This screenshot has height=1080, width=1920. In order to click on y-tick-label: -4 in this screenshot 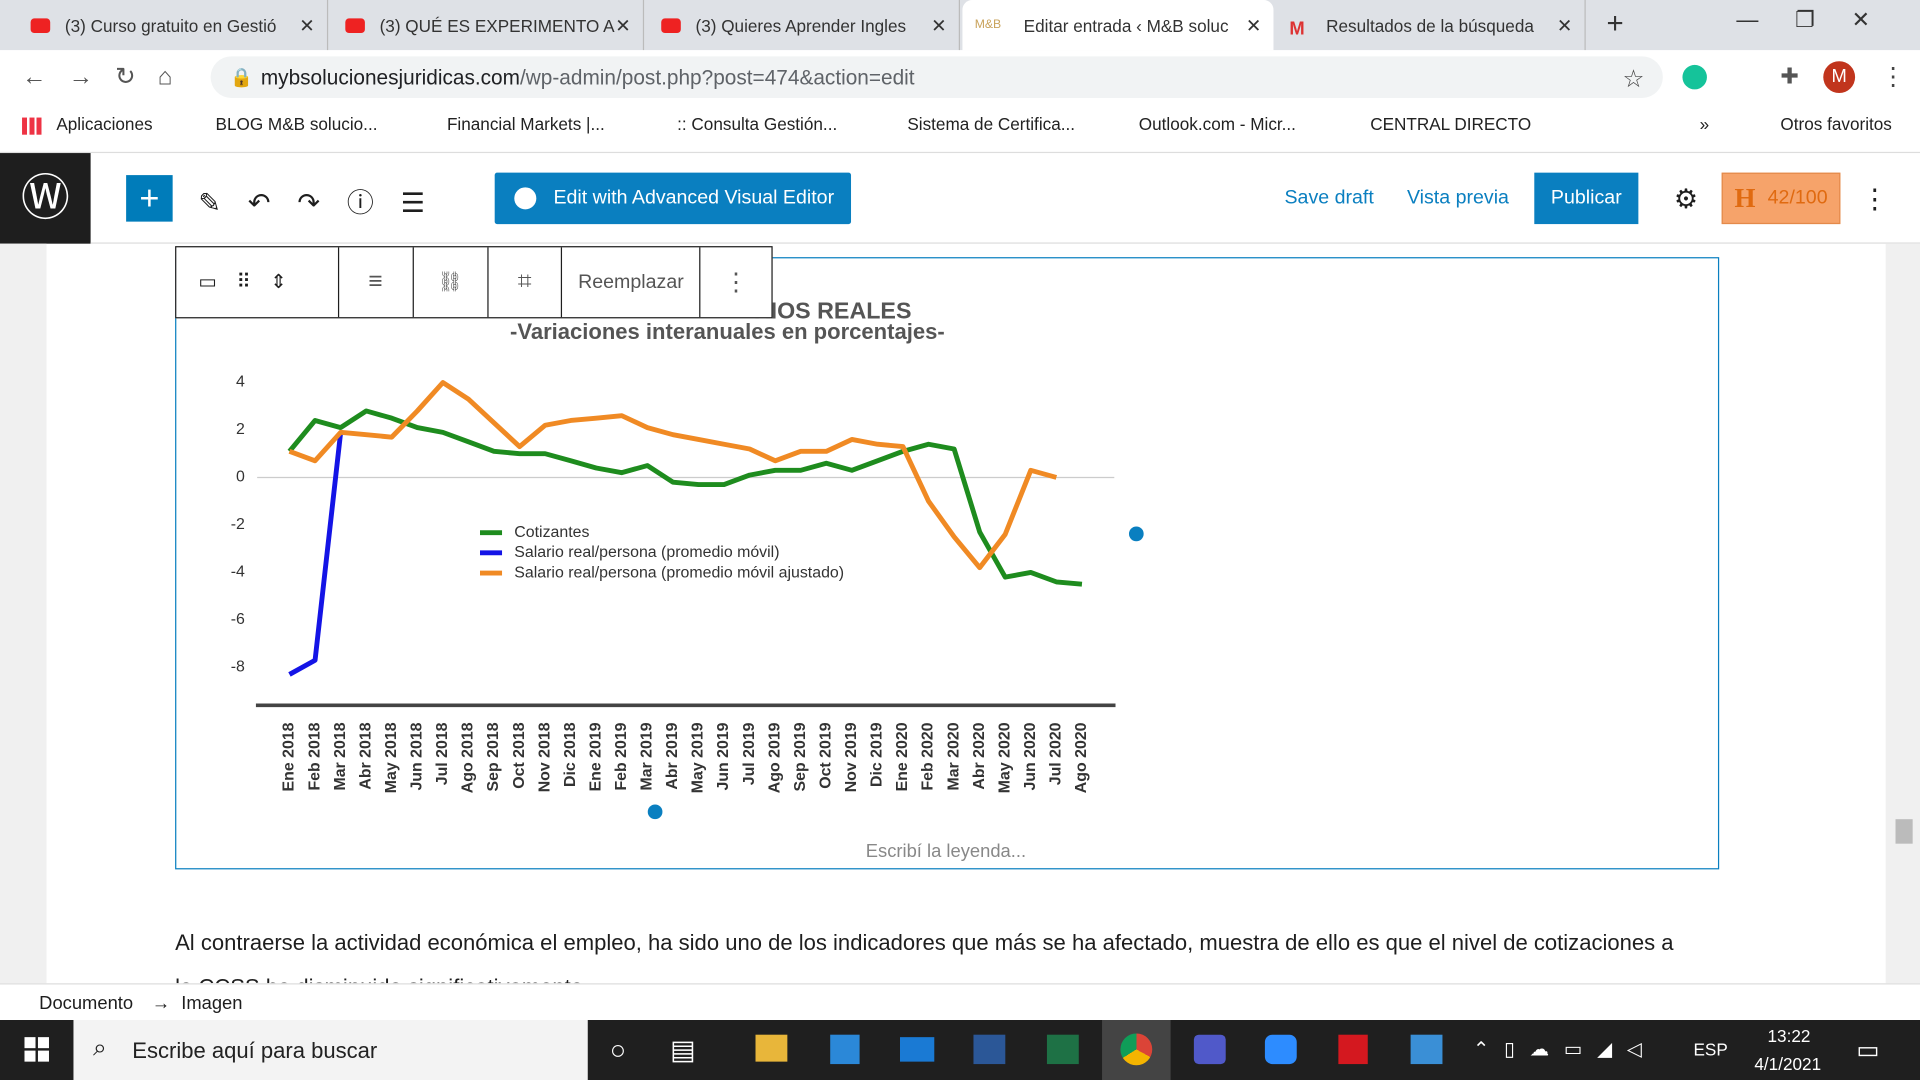, I will do `click(238, 572)`.